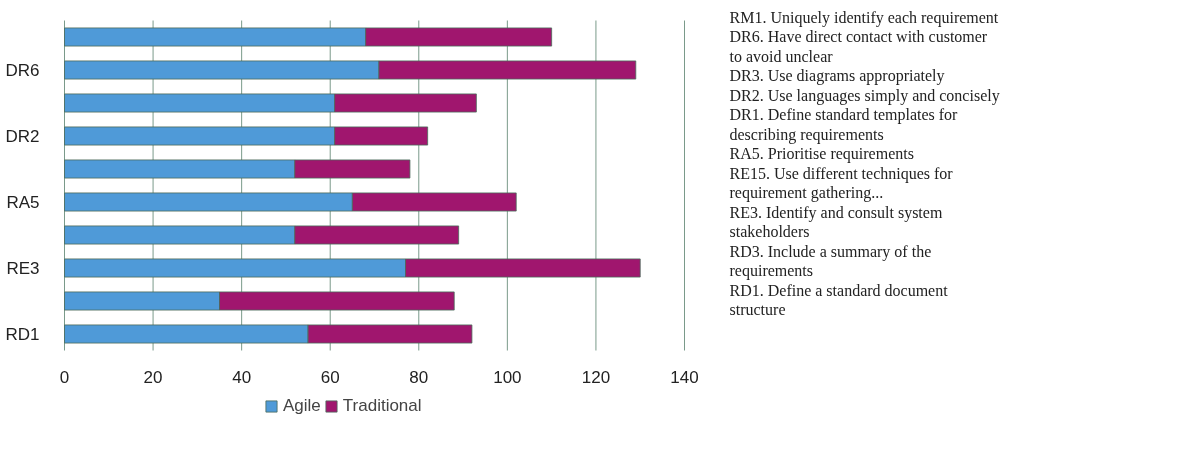  I want to click on text: RM1. Uniquely identify each requirement, so click(864, 17).